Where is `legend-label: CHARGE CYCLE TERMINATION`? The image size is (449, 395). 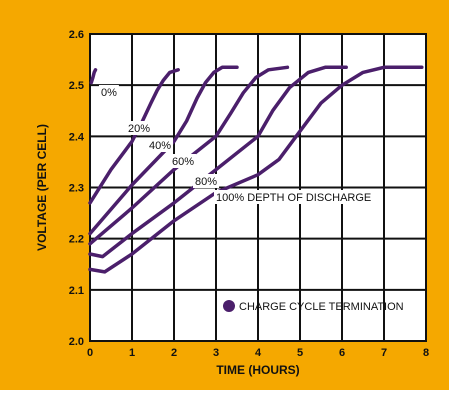 legend-label: CHARGE CYCLE TERMINATION is located at coordinates (321, 307).